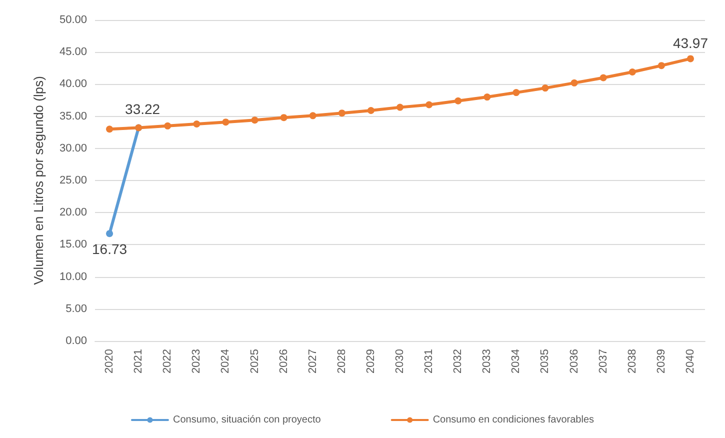 Image resolution: width=725 pixels, height=438 pixels. Describe the element at coordinates (254, 361) in the screenshot. I see `x-tick-label: 2025` at that location.